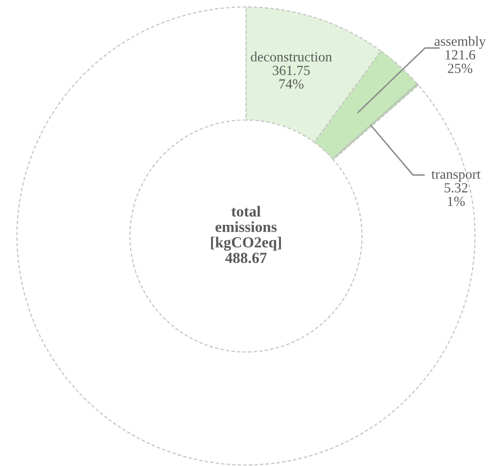 The image size is (492, 466). What do you see at coordinates (291, 77) in the screenshot?
I see `data-label: 361.75 74%` at bounding box center [291, 77].